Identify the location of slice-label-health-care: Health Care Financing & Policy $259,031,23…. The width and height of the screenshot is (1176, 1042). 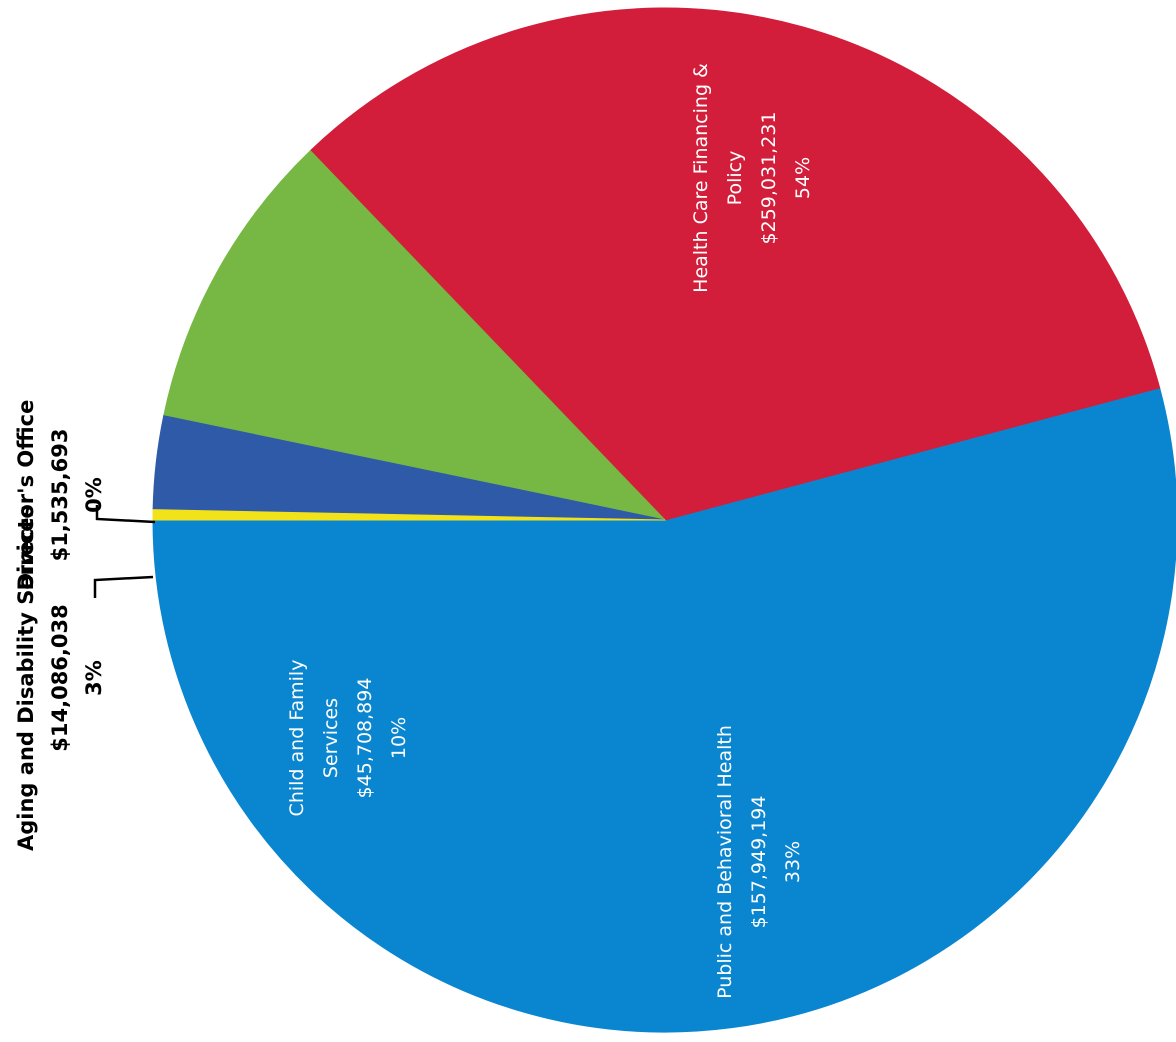
(752, 178).